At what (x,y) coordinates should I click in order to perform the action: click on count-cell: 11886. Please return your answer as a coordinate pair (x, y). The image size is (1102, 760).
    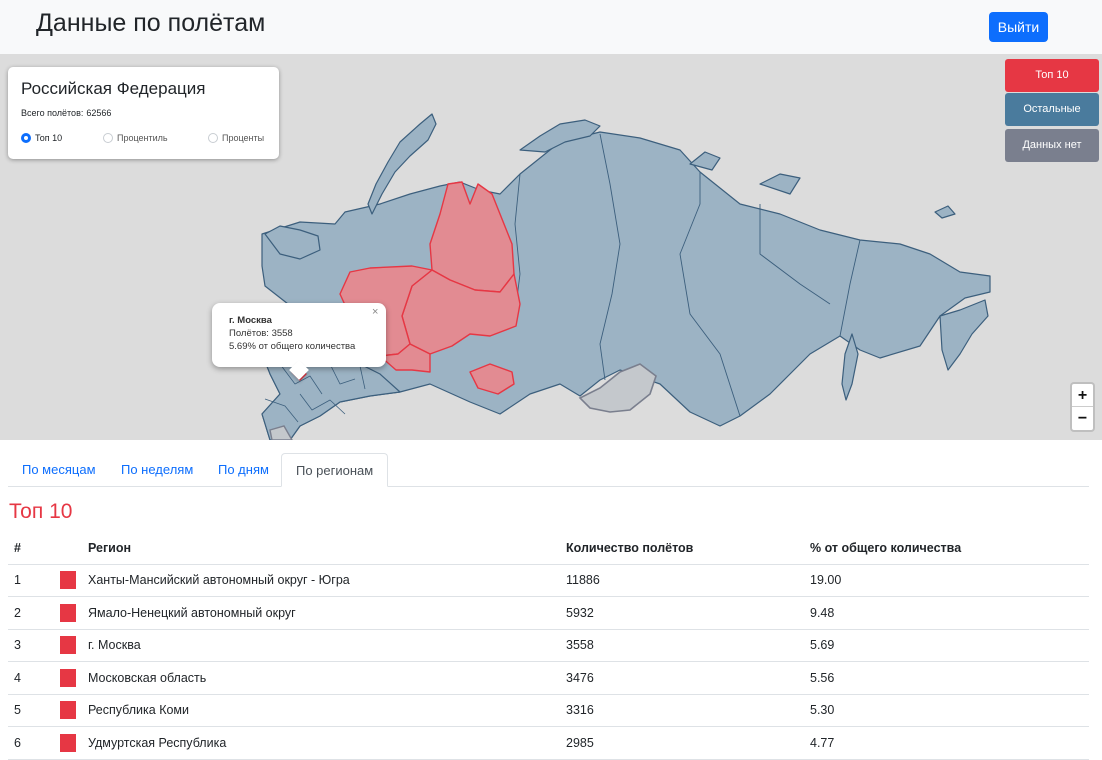
    Looking at the image, I should click on (682, 580).